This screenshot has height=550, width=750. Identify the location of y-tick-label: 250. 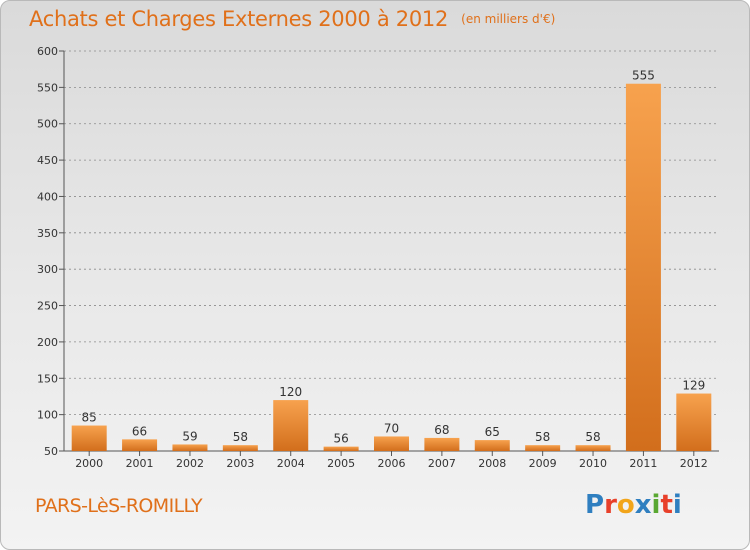
(47, 306).